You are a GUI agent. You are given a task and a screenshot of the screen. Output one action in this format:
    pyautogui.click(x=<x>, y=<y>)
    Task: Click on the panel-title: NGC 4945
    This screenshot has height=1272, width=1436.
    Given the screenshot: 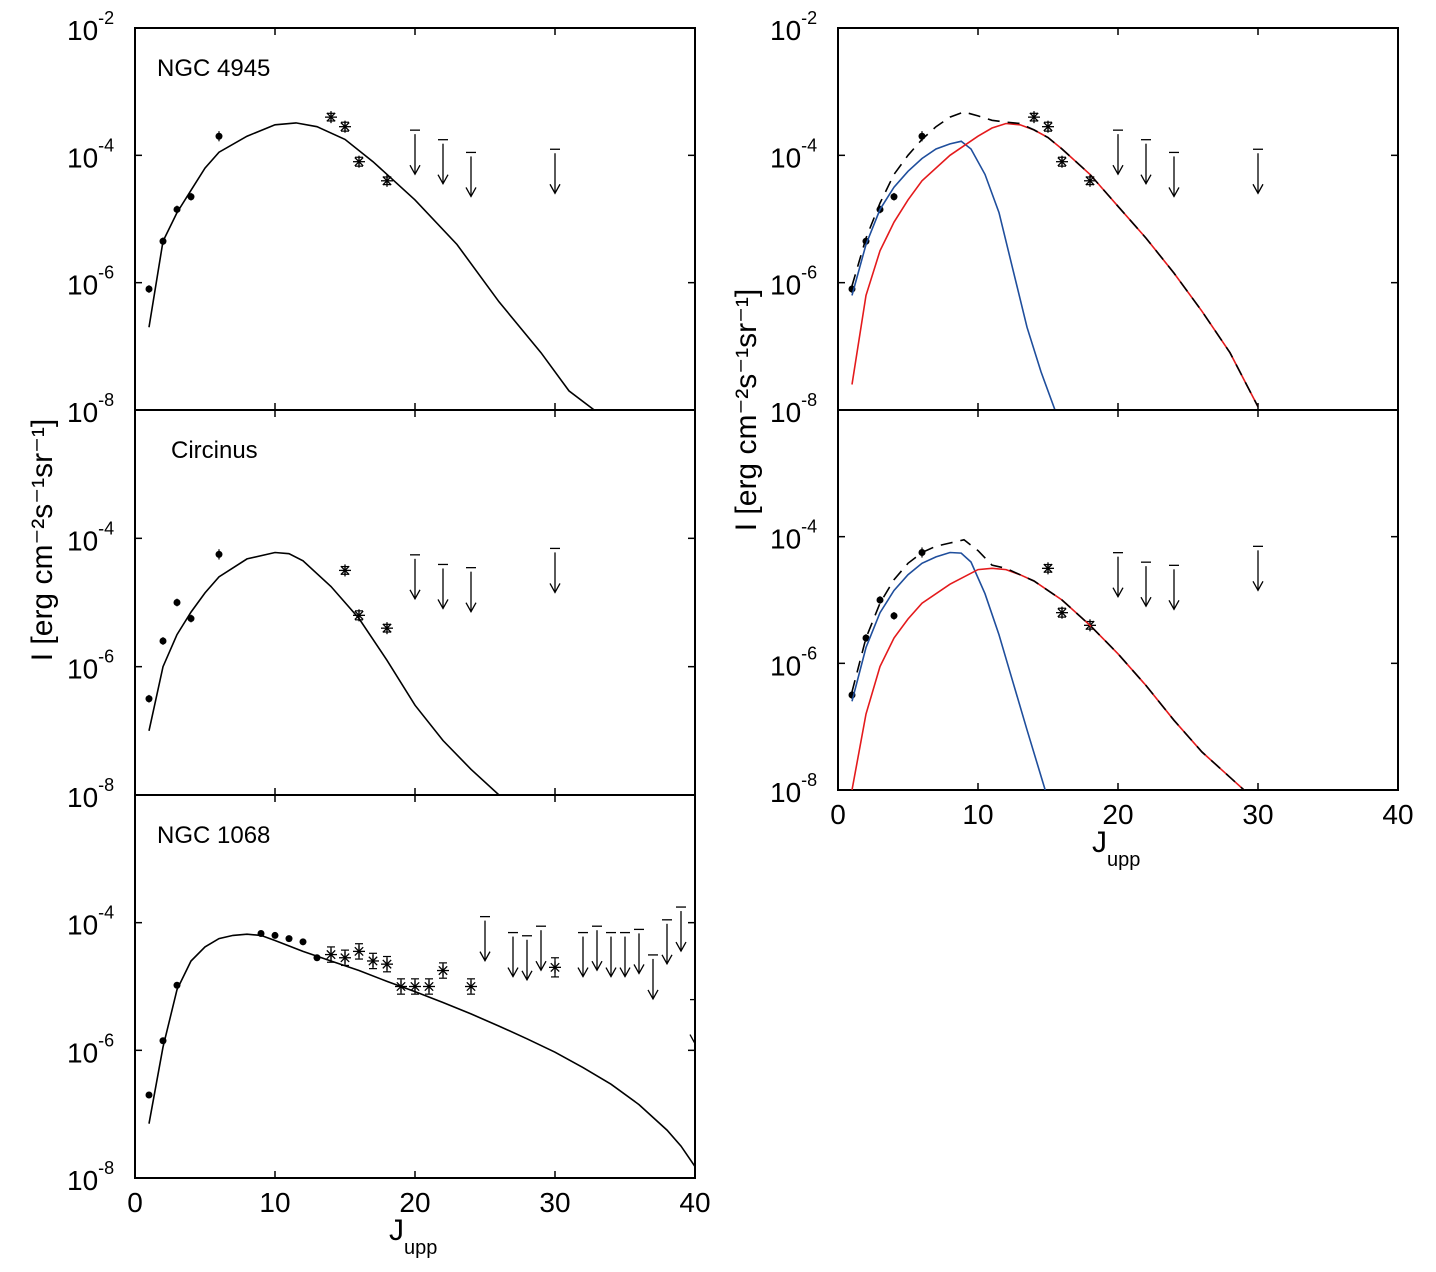 What is the action you would take?
    pyautogui.click(x=213, y=68)
    